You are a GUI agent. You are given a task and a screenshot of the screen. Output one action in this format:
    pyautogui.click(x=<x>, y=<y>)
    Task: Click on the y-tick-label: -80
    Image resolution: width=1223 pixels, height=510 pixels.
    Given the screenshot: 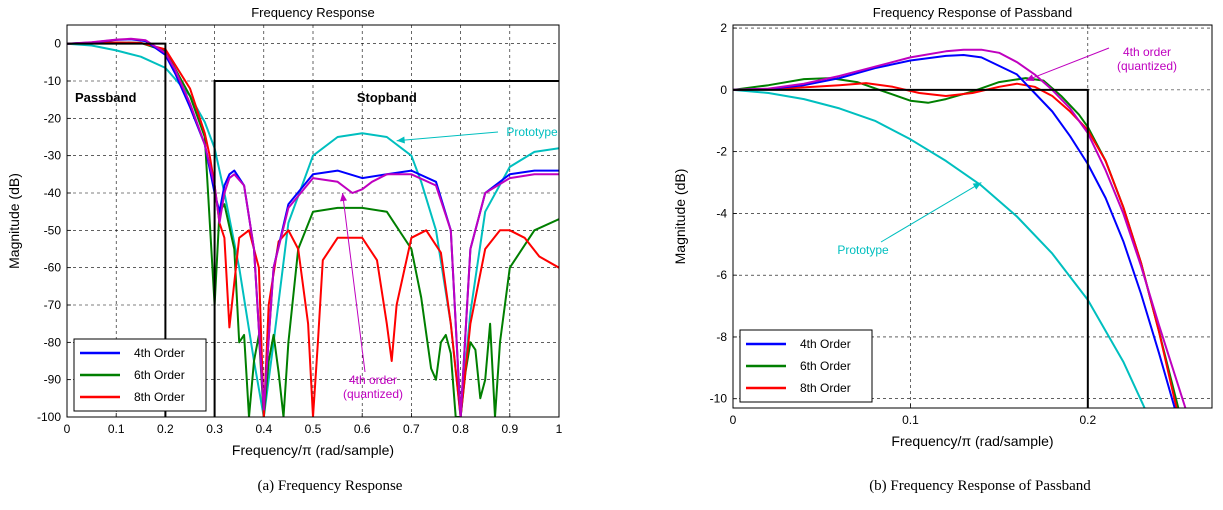 What is the action you would take?
    pyautogui.click(x=53, y=342)
    